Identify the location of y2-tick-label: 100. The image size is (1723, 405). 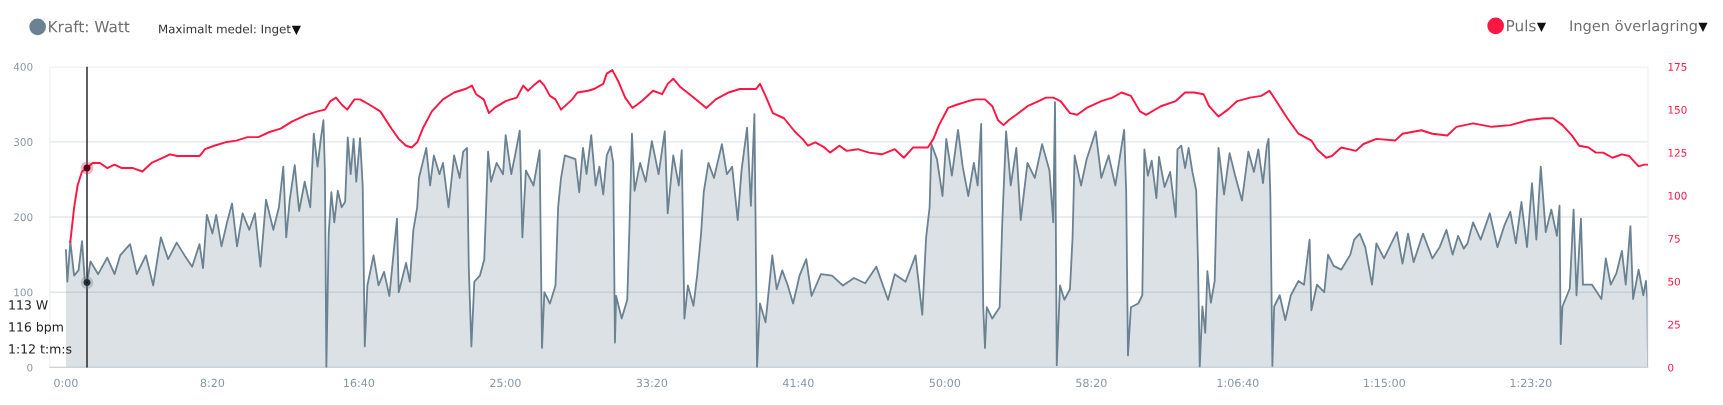
(1677, 195).